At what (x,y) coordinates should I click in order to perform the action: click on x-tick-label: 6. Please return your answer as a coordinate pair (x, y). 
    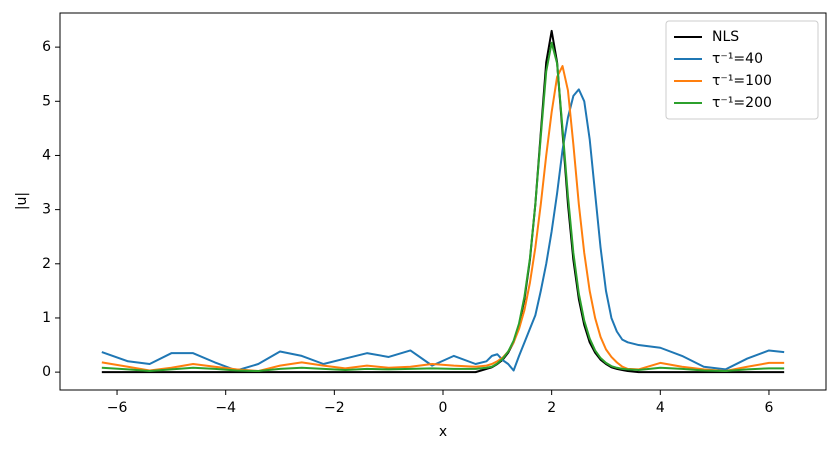
    Looking at the image, I should click on (768, 408).